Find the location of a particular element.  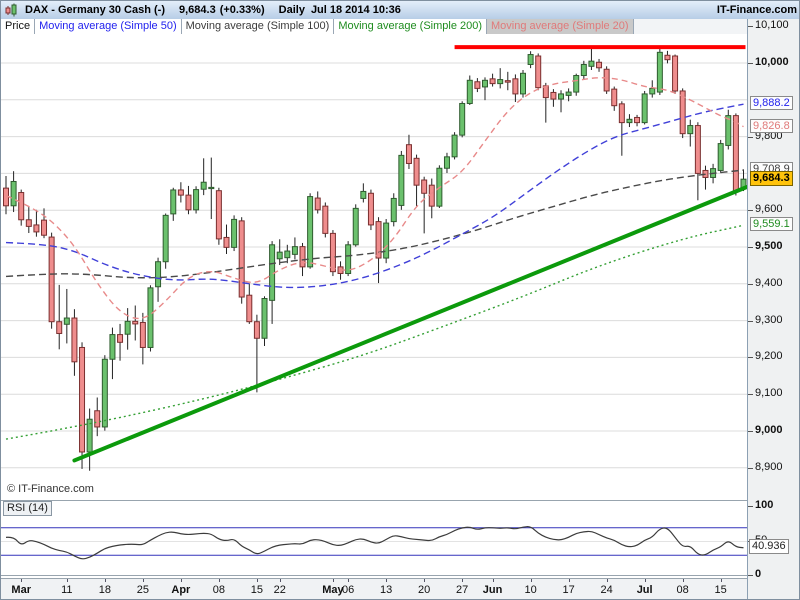

rsi-indicator-label: RSI (14) is located at coordinates (27, 508).